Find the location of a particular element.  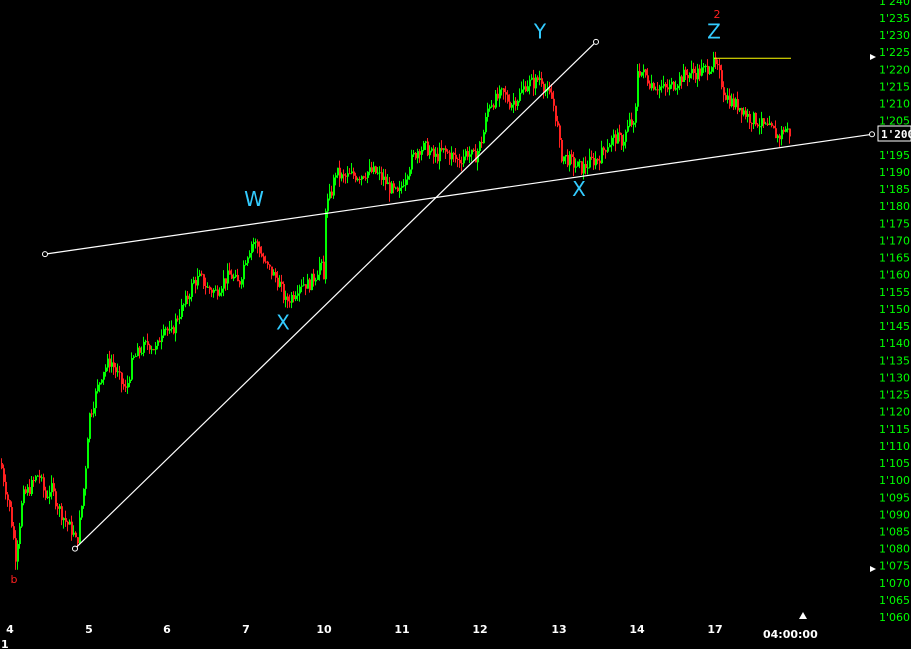

wave-degree-label: 2 is located at coordinates (717, 14).